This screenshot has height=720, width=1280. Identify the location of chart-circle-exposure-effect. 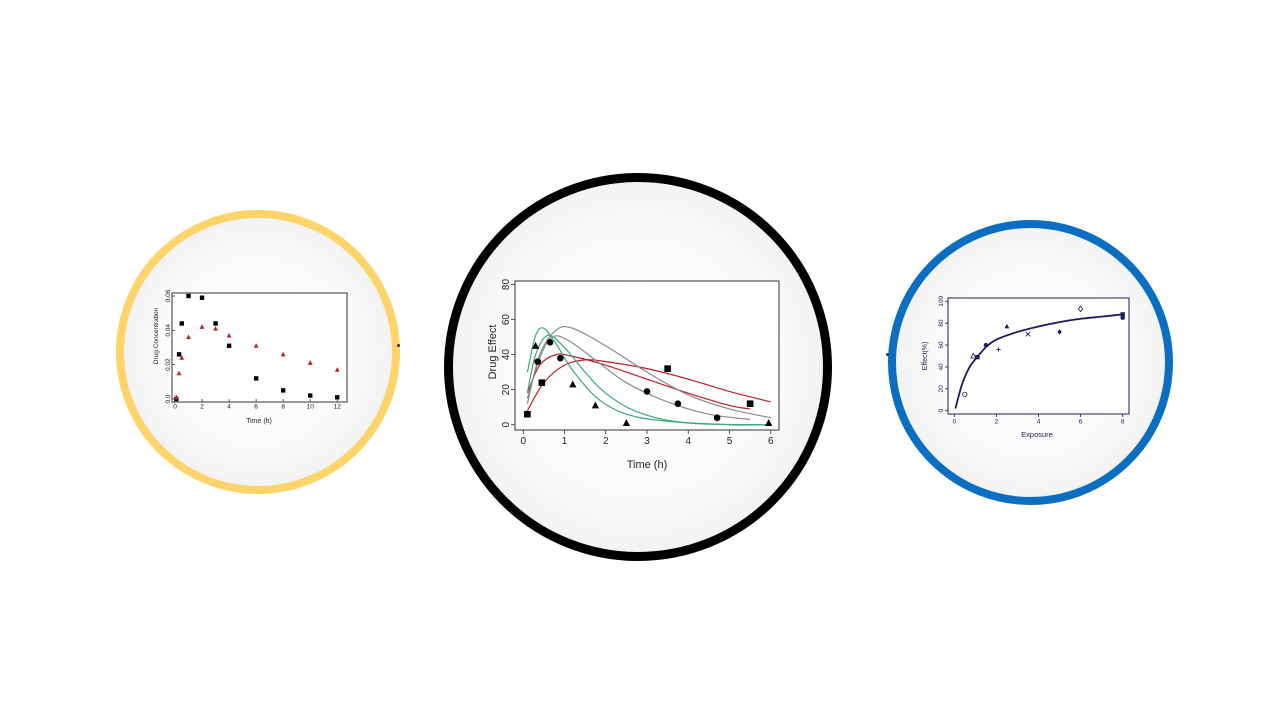
(1030, 362).